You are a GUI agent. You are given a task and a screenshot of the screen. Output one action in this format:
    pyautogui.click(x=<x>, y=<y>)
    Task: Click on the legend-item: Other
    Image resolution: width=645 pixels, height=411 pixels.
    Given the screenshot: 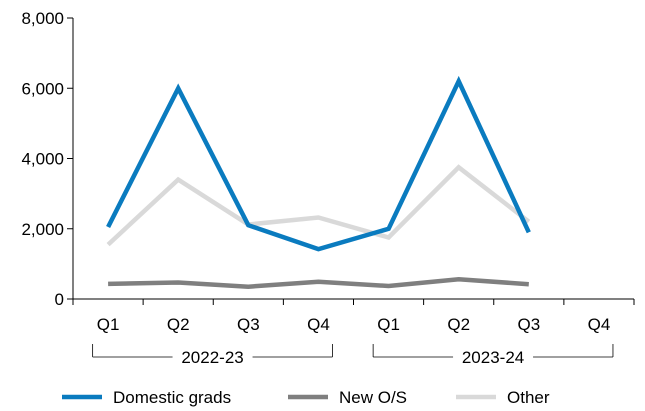 What is the action you would take?
    pyautogui.click(x=503, y=397)
    